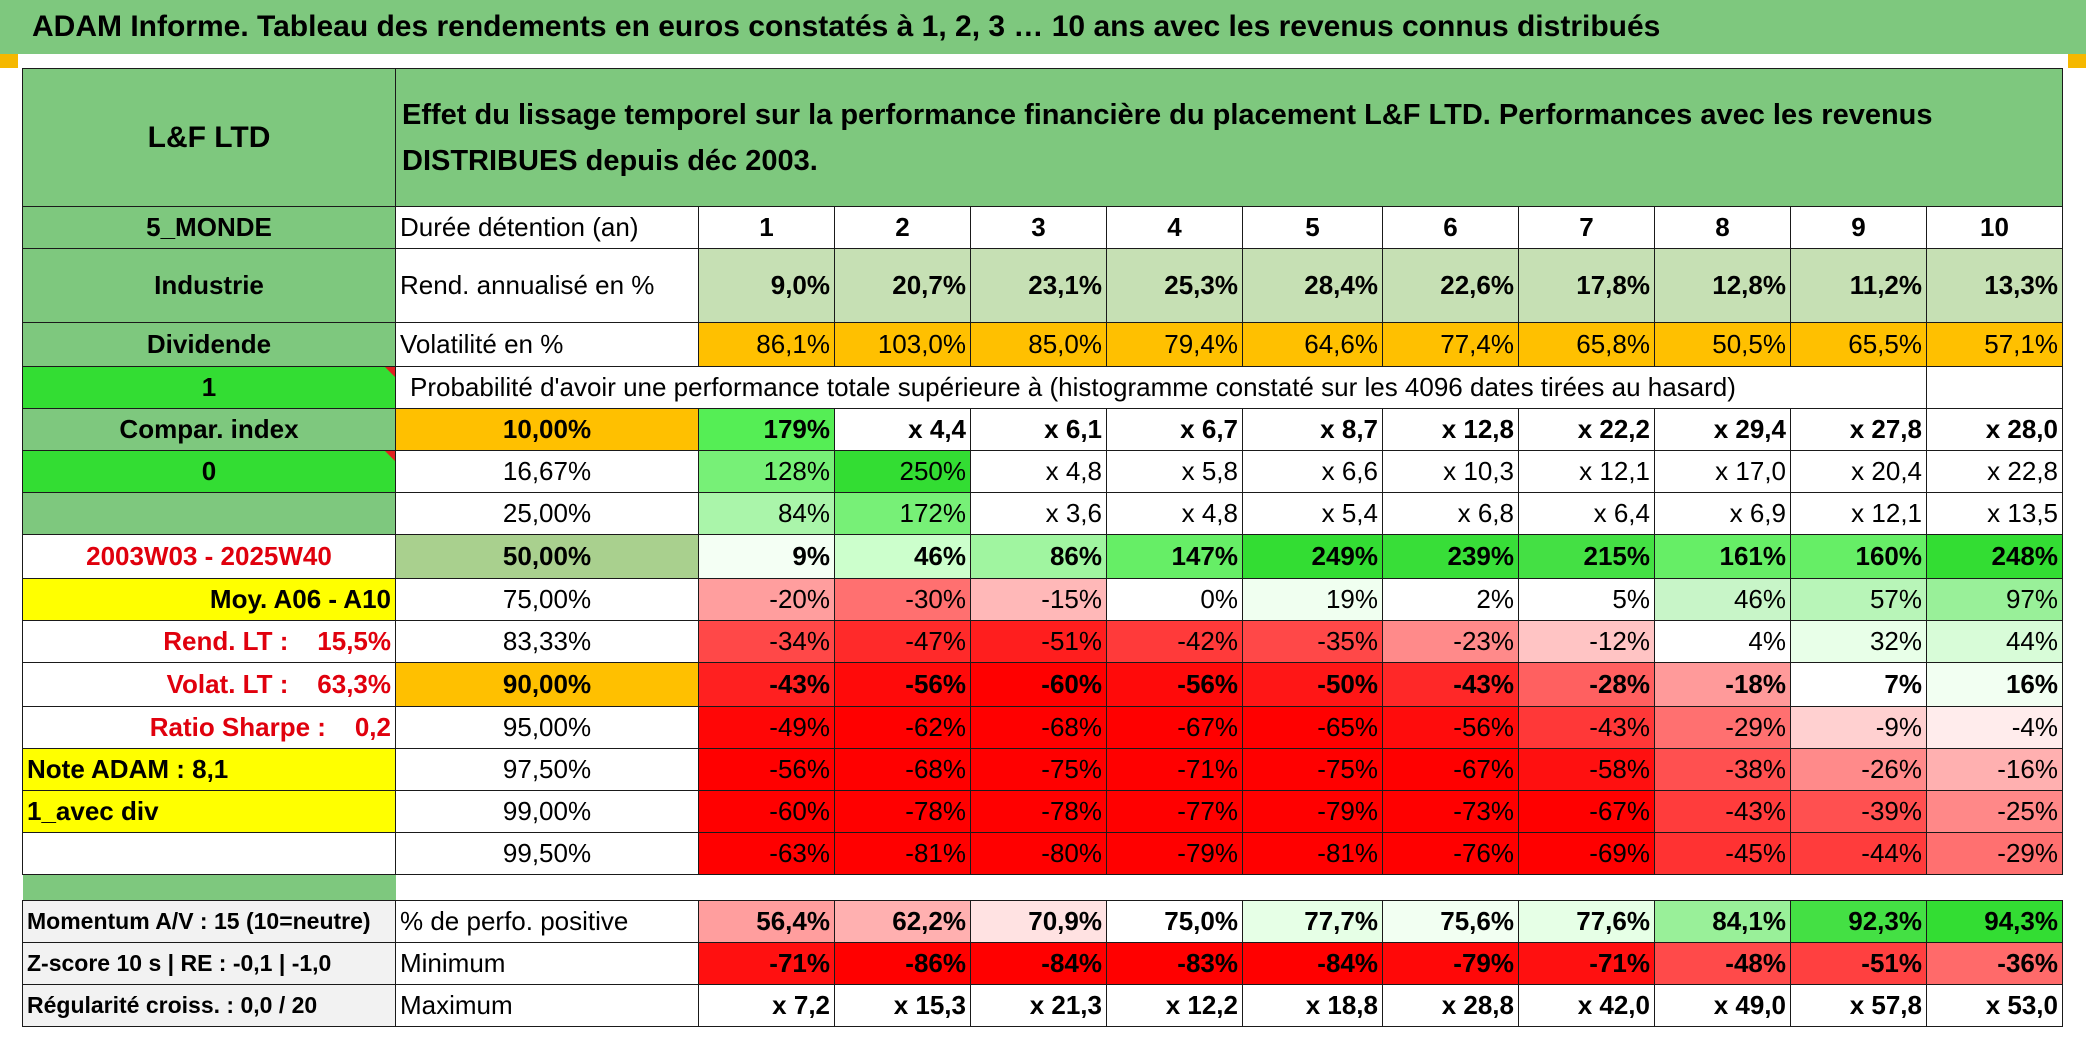  I want to click on quantile-cell: x 5,8, so click(1174, 471).